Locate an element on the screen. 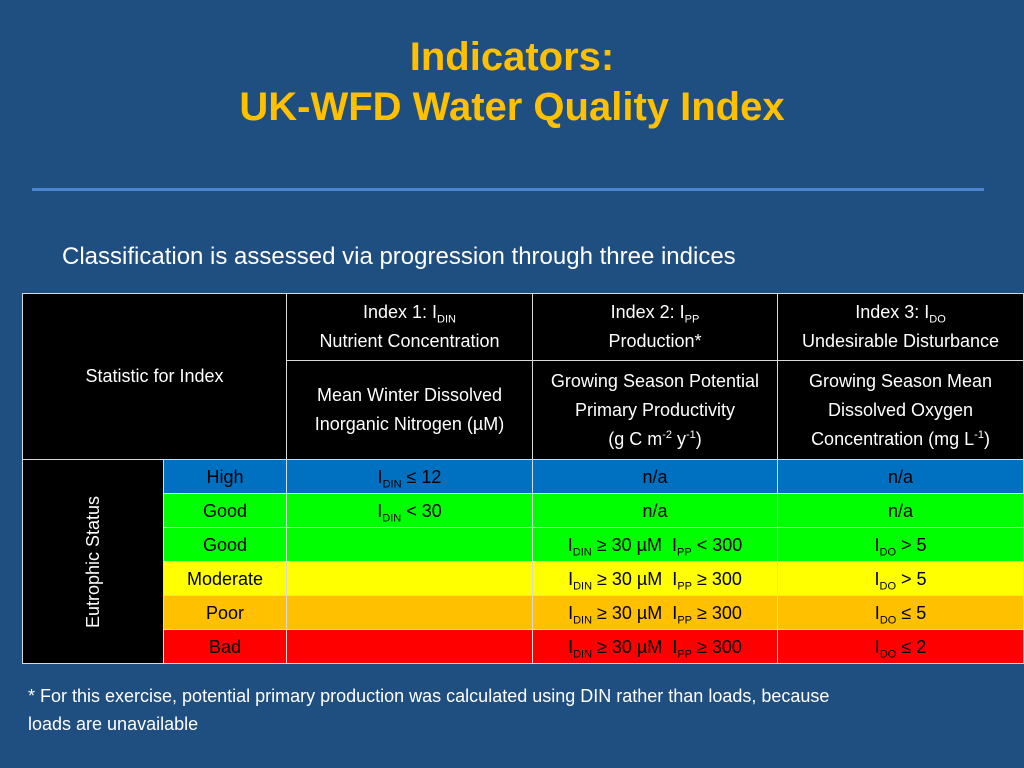  statistic-label: Statistic for Index is located at coordinates (154, 376).